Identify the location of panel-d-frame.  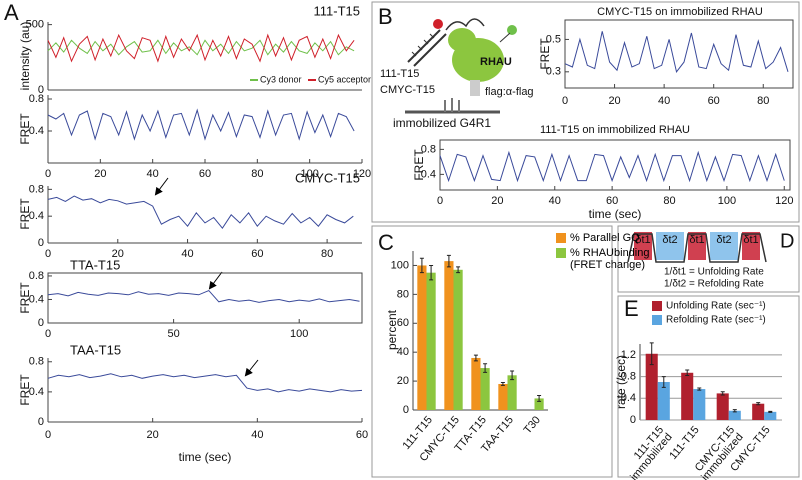
(708, 259).